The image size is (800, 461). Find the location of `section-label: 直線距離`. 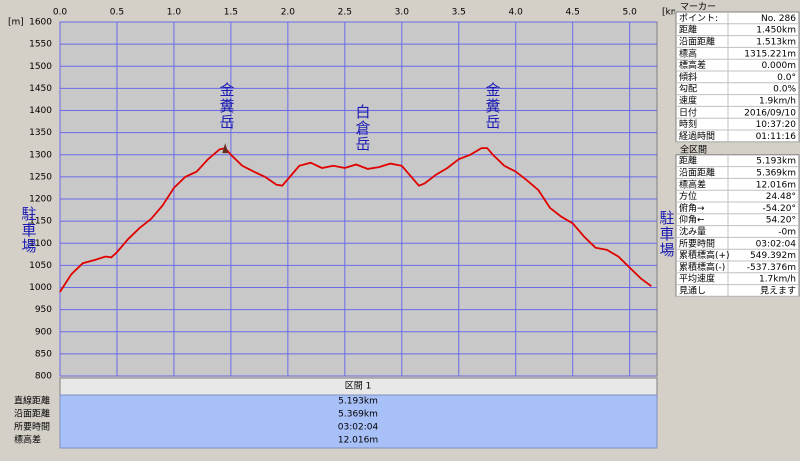

section-label: 直線距離 is located at coordinates (32, 401).